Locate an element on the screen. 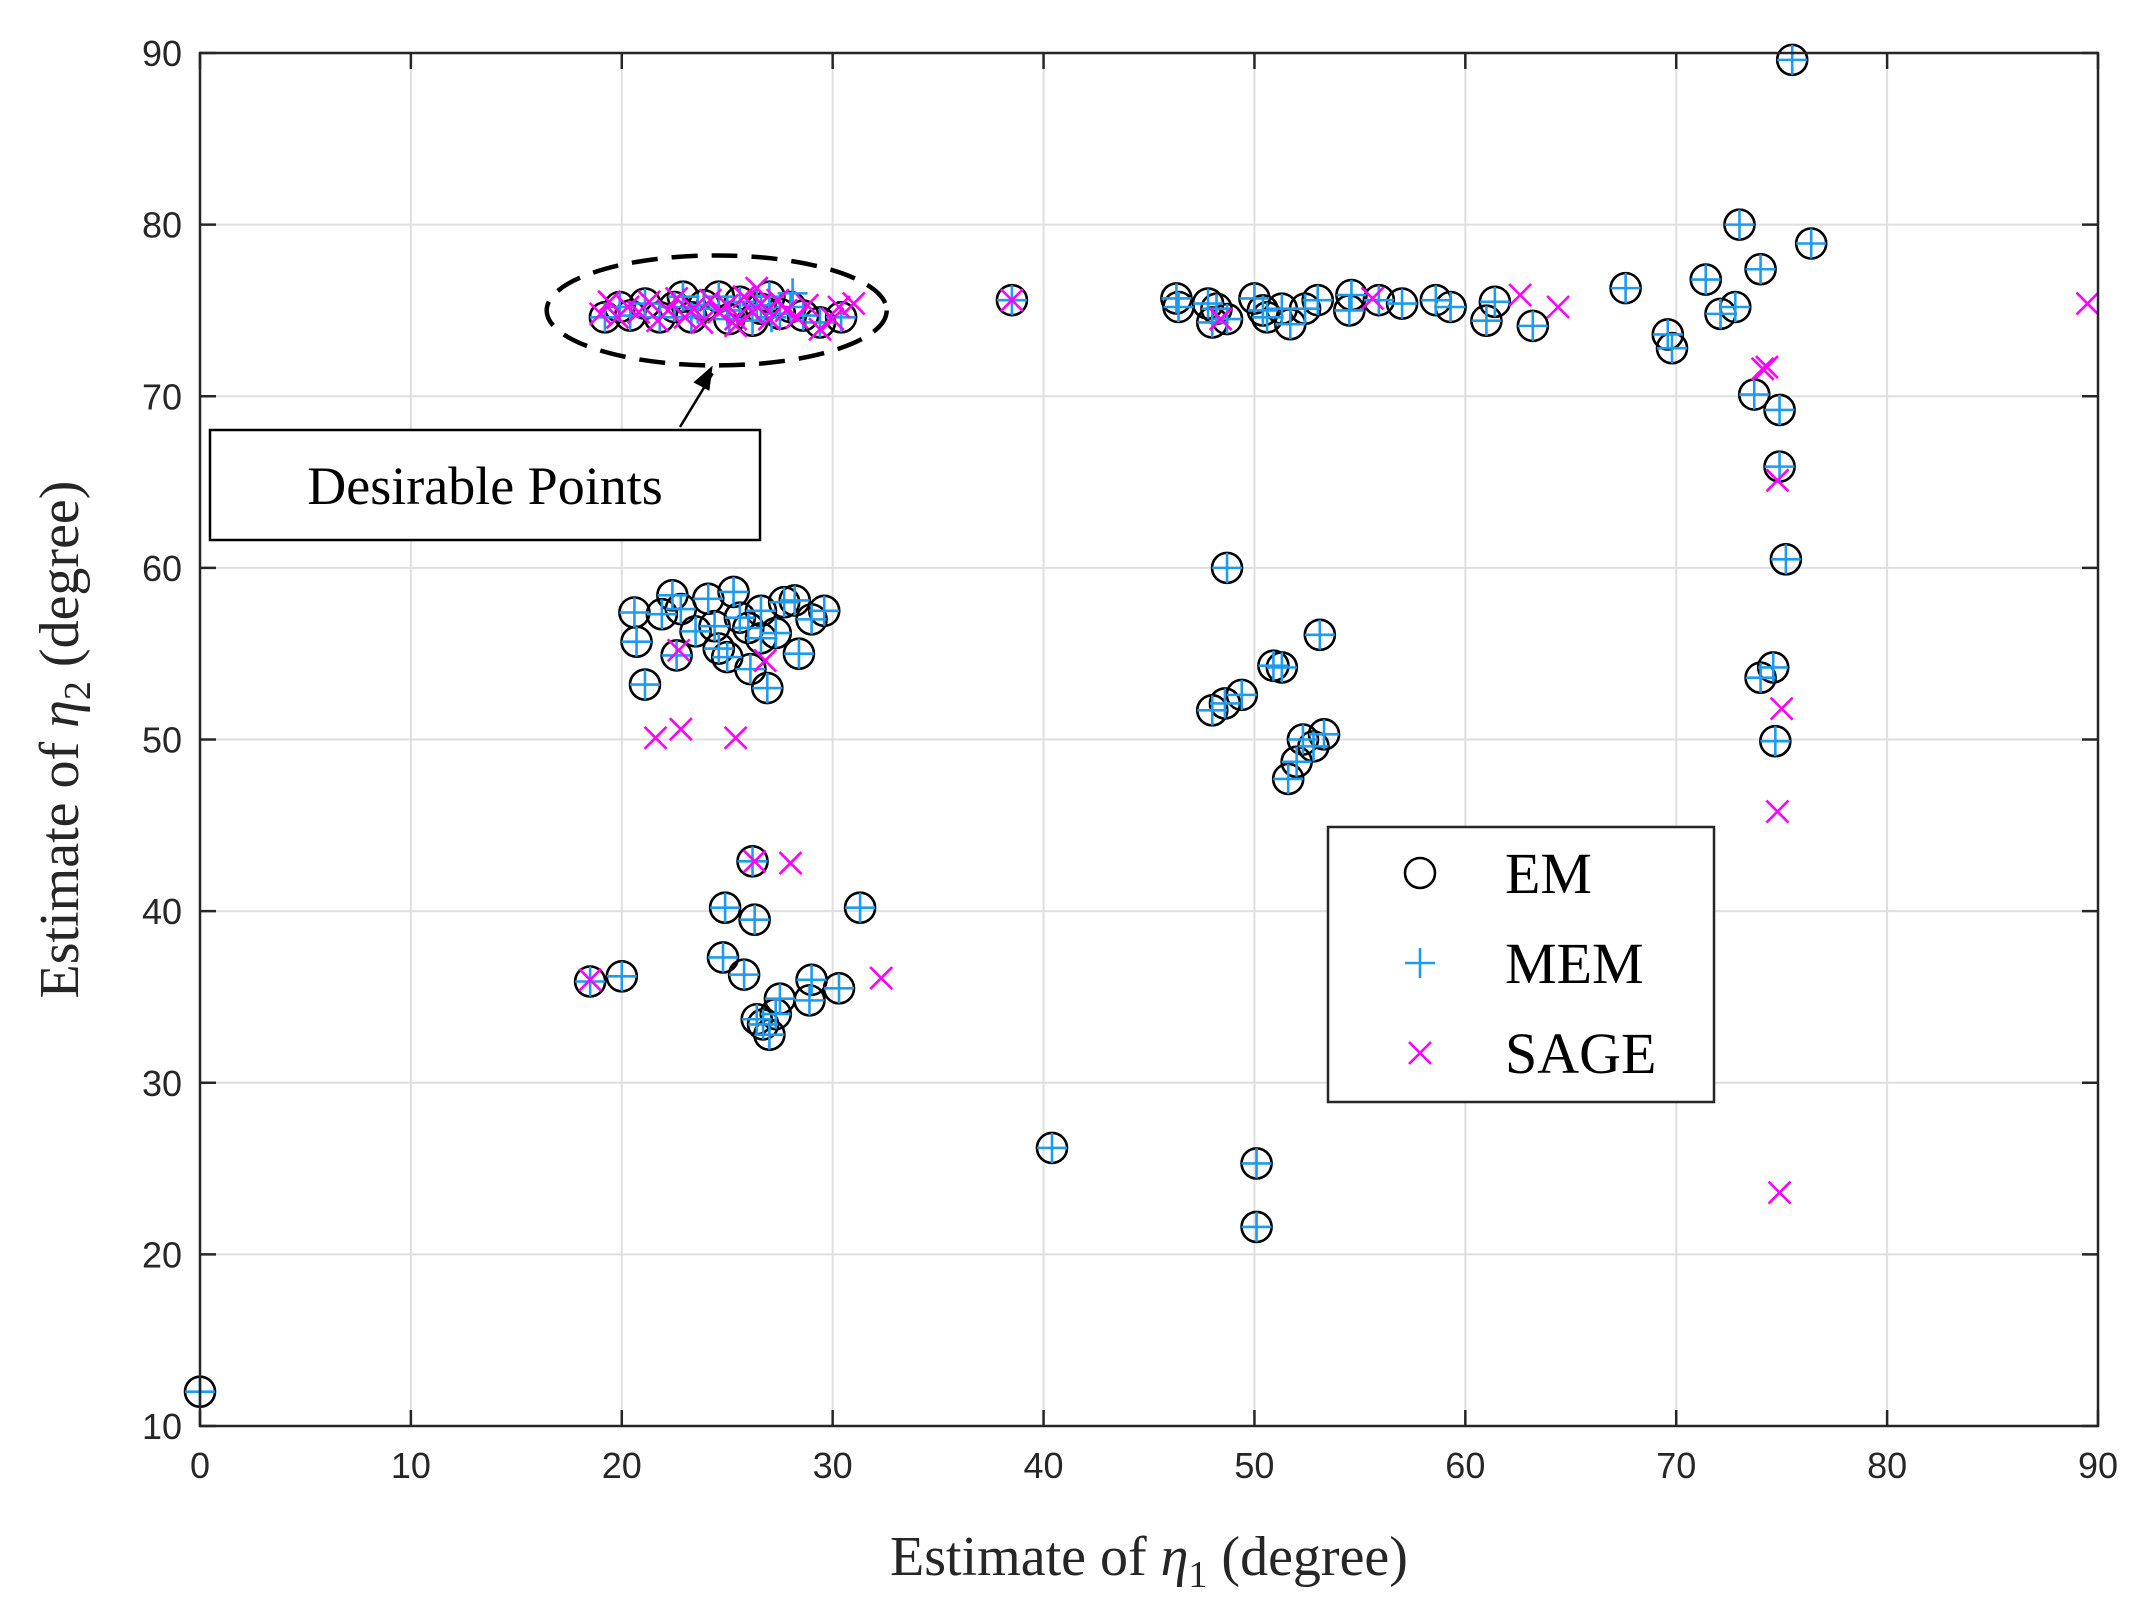 The image size is (2146, 1615). legend-label: EM is located at coordinates (1548, 873).